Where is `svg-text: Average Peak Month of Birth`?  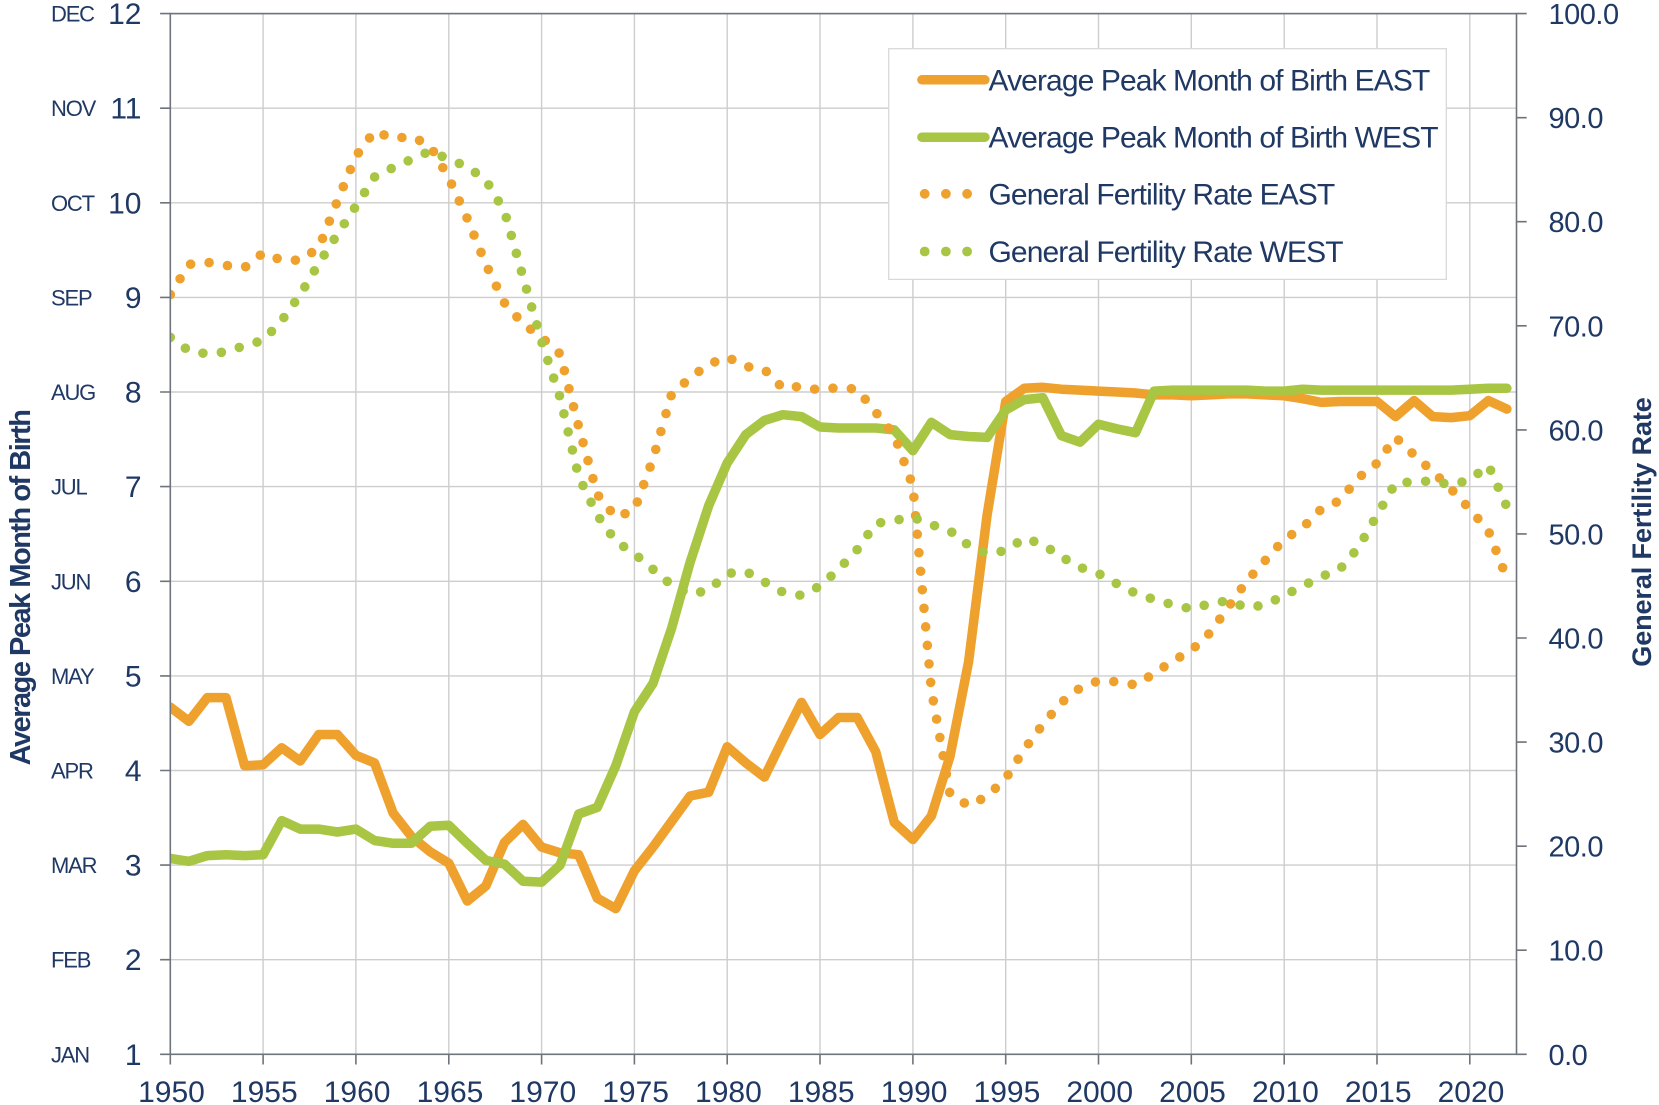
svg-text: Average Peak Month of Birth is located at coordinates (21, 588).